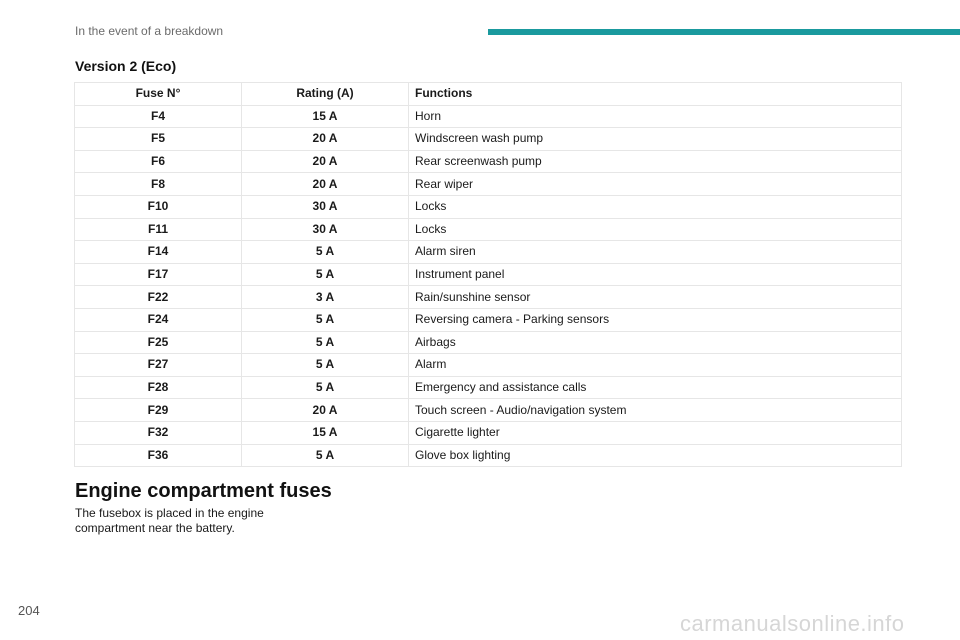 The height and width of the screenshot is (640, 960). What do you see at coordinates (158, 274) in the screenshot?
I see `fuse-number-cell: F17` at bounding box center [158, 274].